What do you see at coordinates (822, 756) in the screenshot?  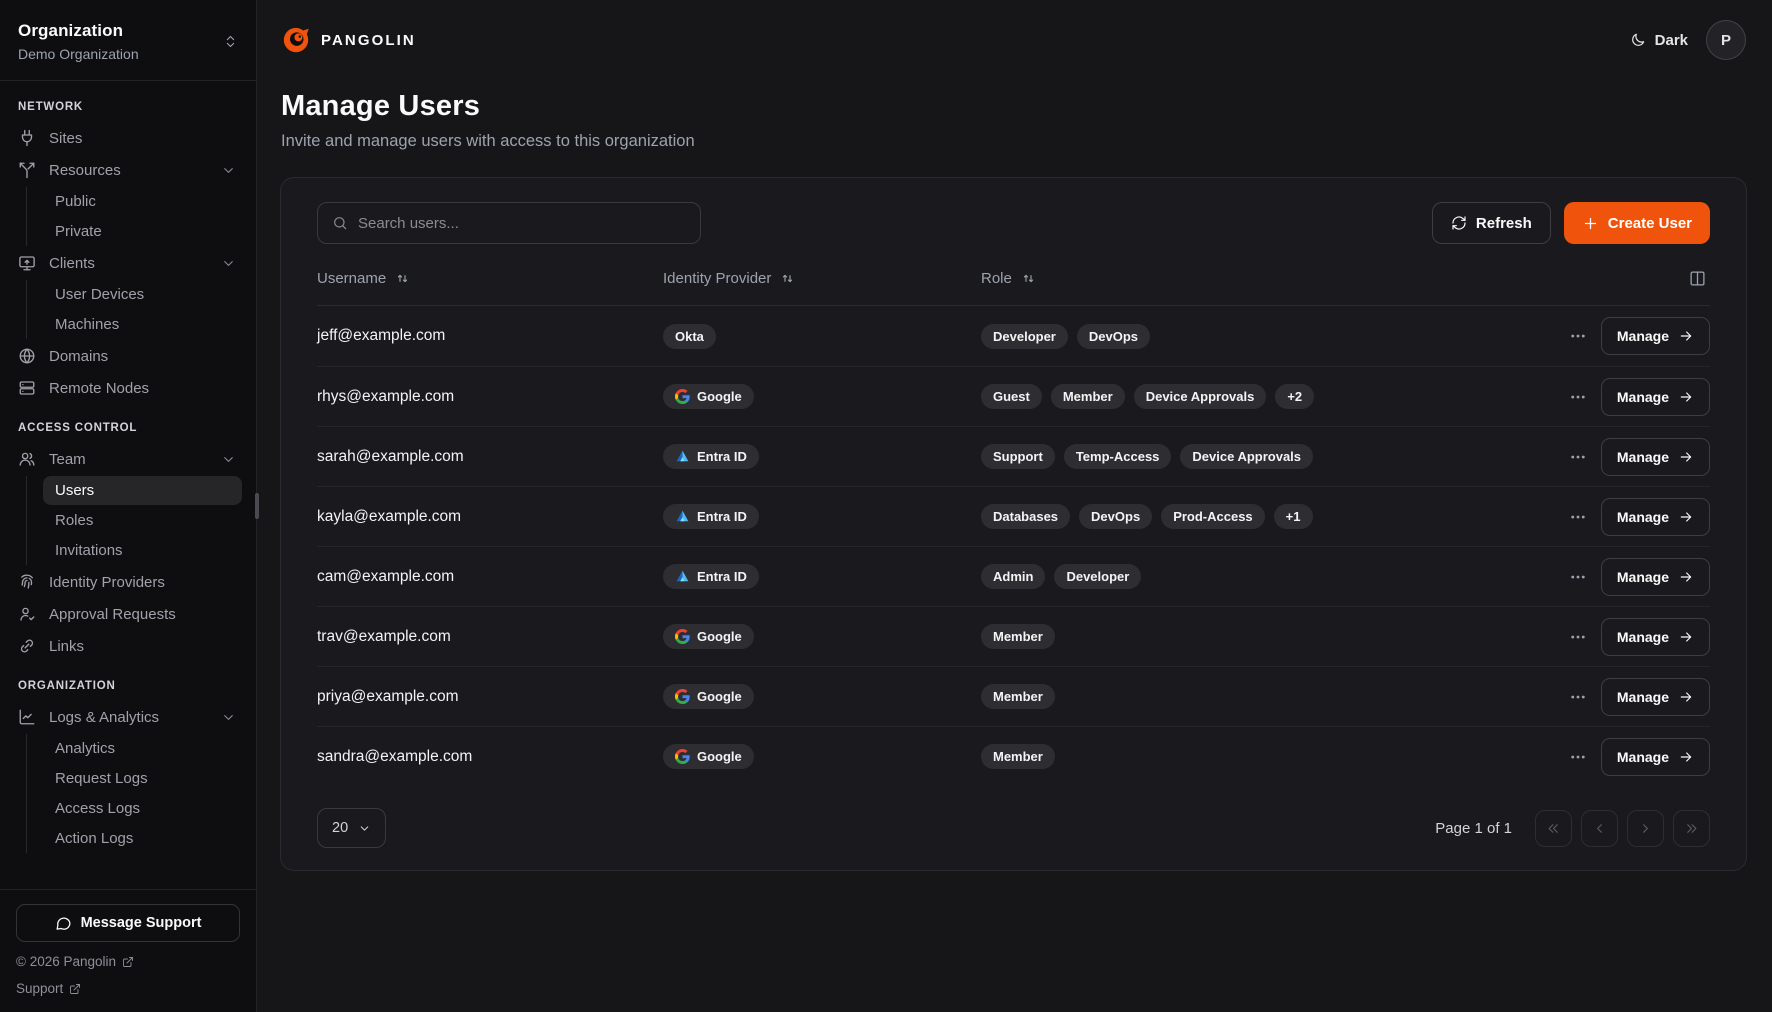 I see `provider-cell: Google` at bounding box center [822, 756].